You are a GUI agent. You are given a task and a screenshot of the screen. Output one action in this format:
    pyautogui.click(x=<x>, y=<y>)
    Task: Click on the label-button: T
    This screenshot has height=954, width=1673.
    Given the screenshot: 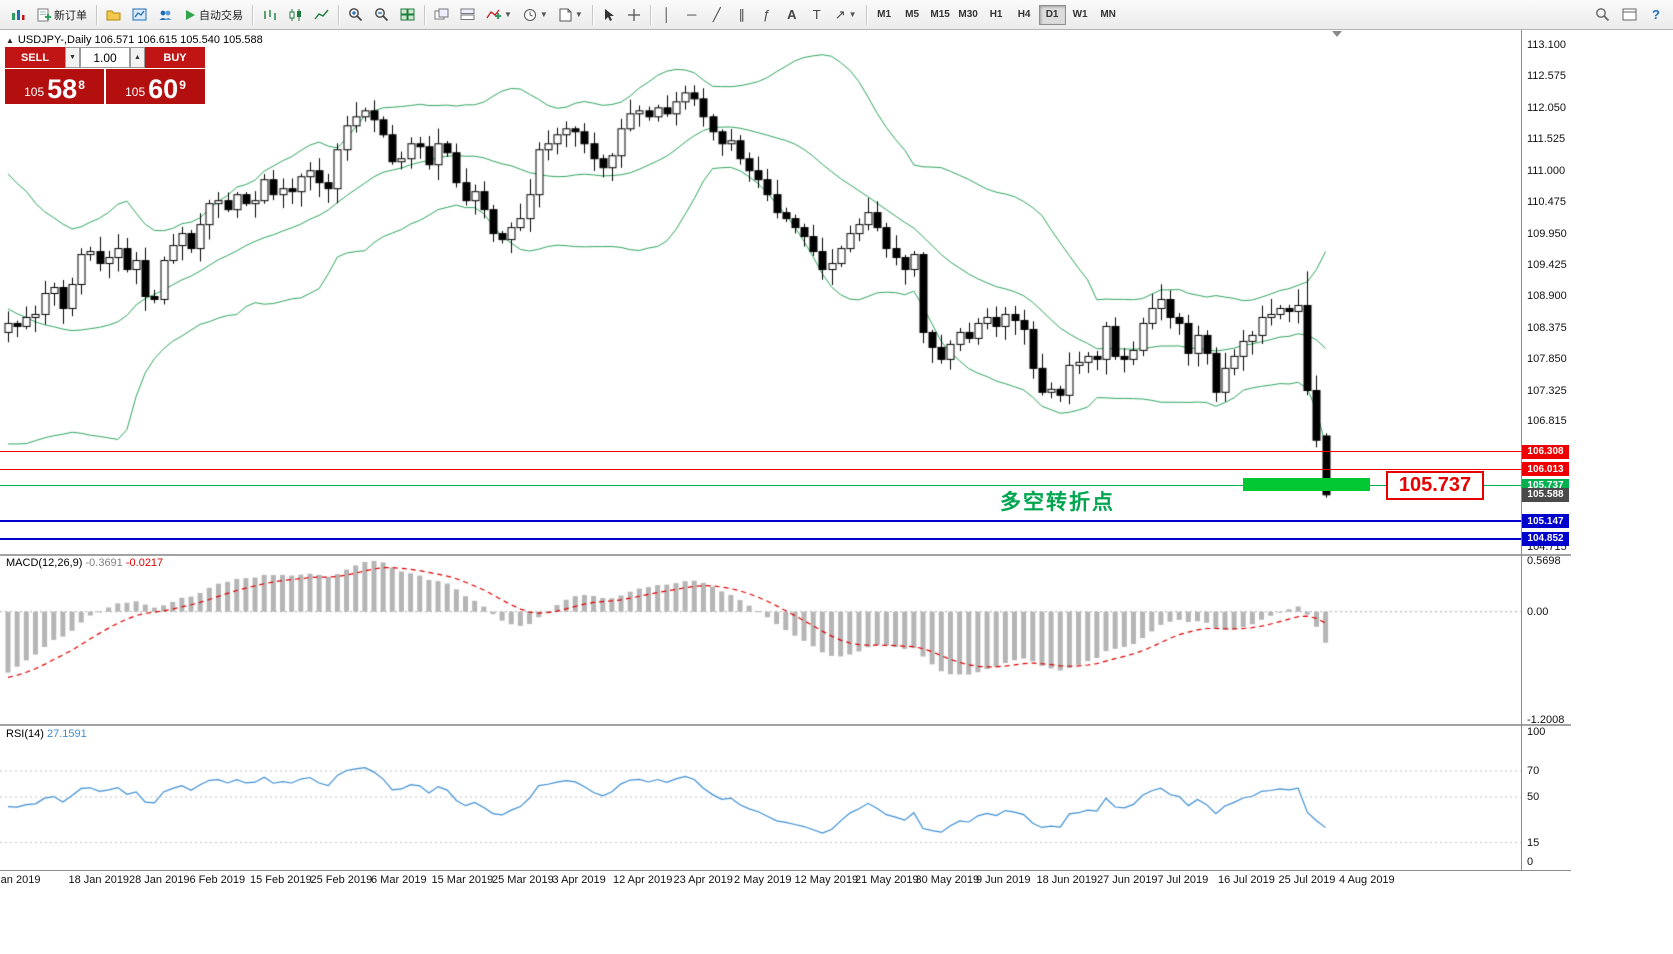 What is the action you would take?
    pyautogui.click(x=816, y=14)
    